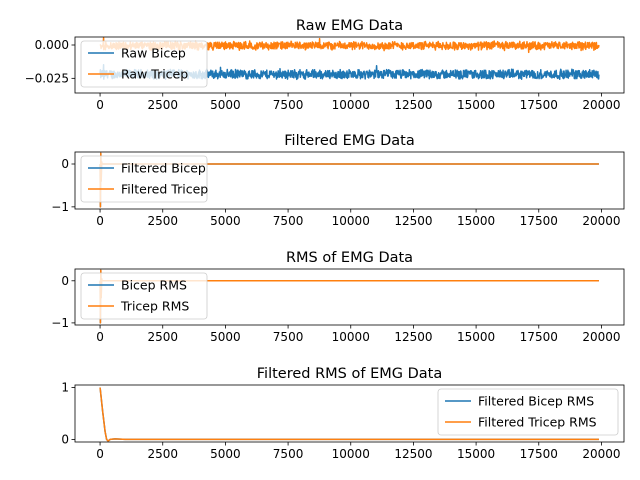 This screenshot has height=480, width=640. Describe the element at coordinates (536, 401) in the screenshot. I see `legend-label: Filtered Bicep RMS` at that location.